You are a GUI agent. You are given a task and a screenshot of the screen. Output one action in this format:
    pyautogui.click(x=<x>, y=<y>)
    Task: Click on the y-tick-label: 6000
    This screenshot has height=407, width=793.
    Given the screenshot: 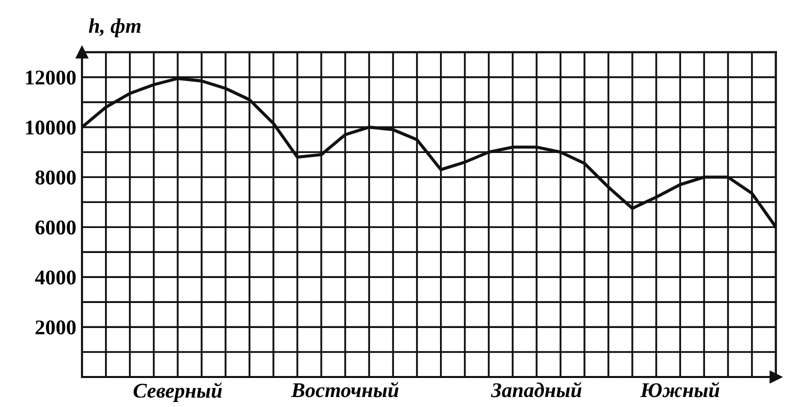 What is the action you would take?
    pyautogui.click(x=55, y=227)
    